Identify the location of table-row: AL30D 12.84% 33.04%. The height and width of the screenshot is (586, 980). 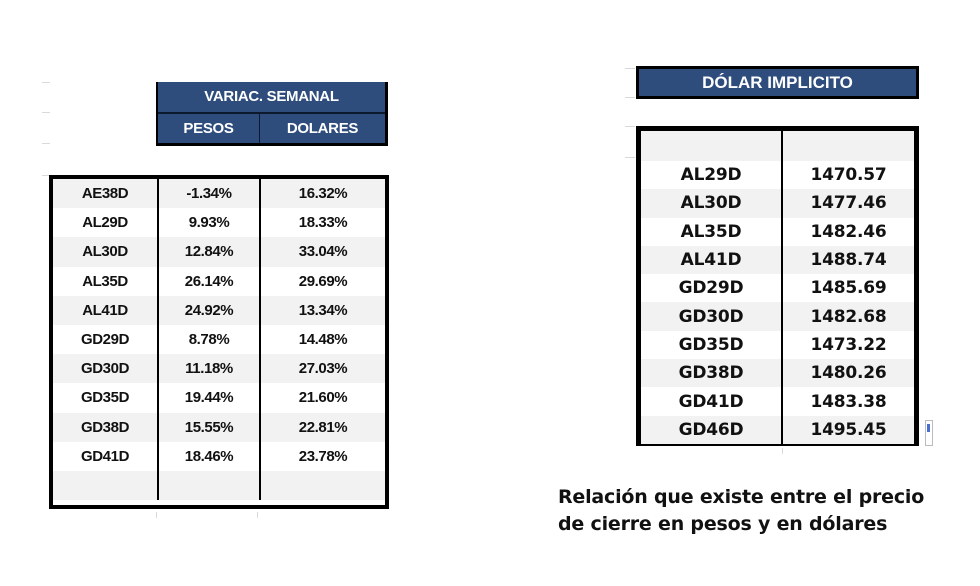
(219, 252).